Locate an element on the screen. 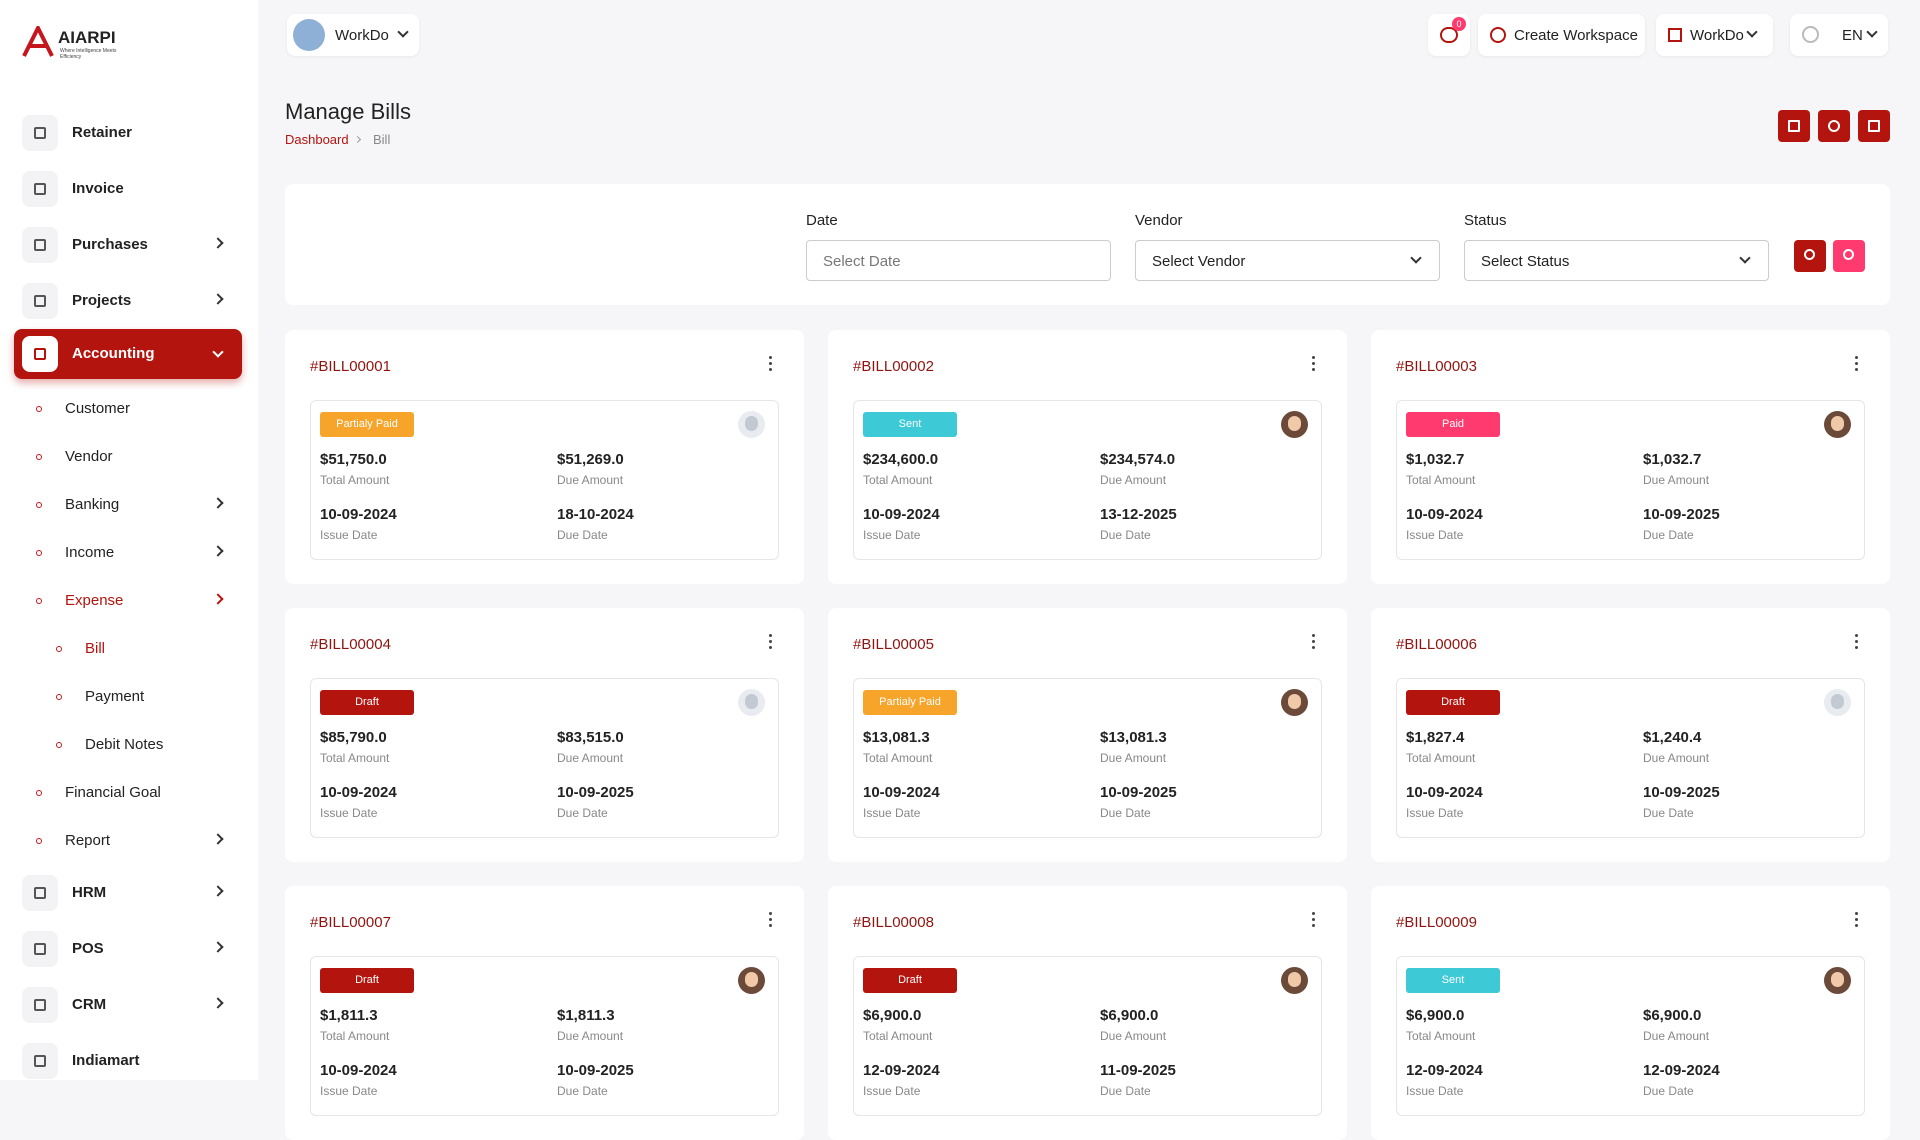  nav-item: Expense is located at coordinates (128, 601).